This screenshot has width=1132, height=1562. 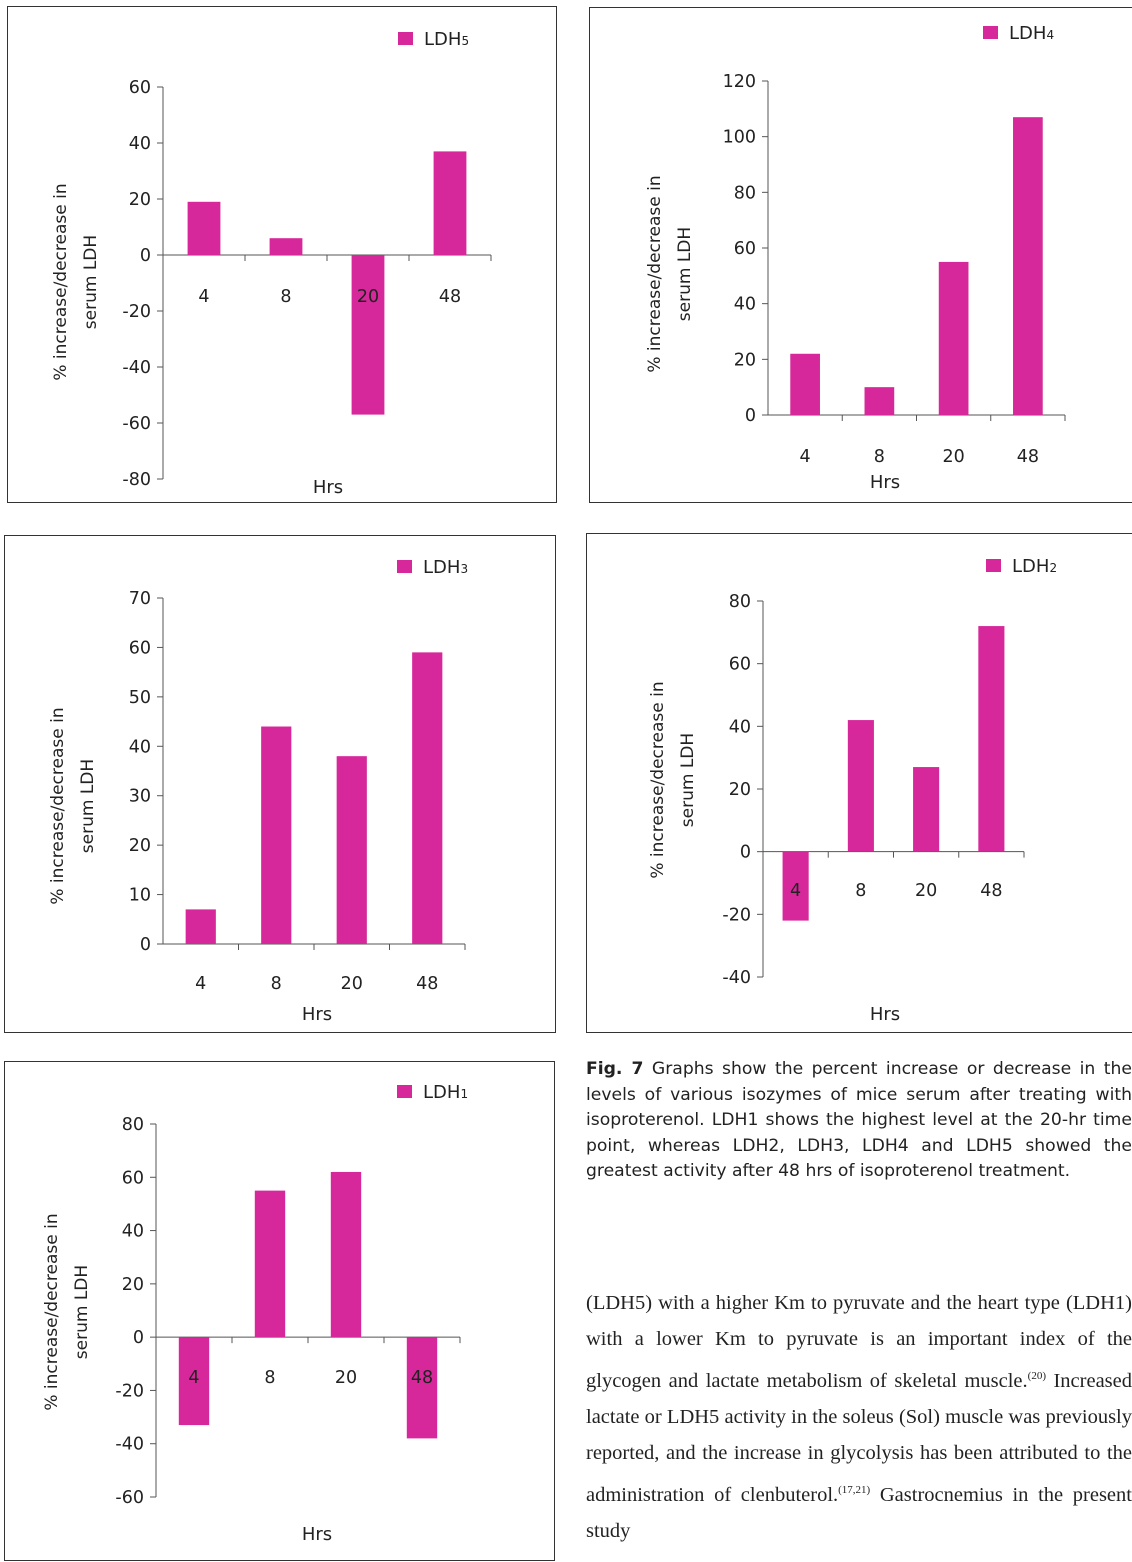 What do you see at coordinates (140, 797) in the screenshot?
I see `y-tick-label: 30` at bounding box center [140, 797].